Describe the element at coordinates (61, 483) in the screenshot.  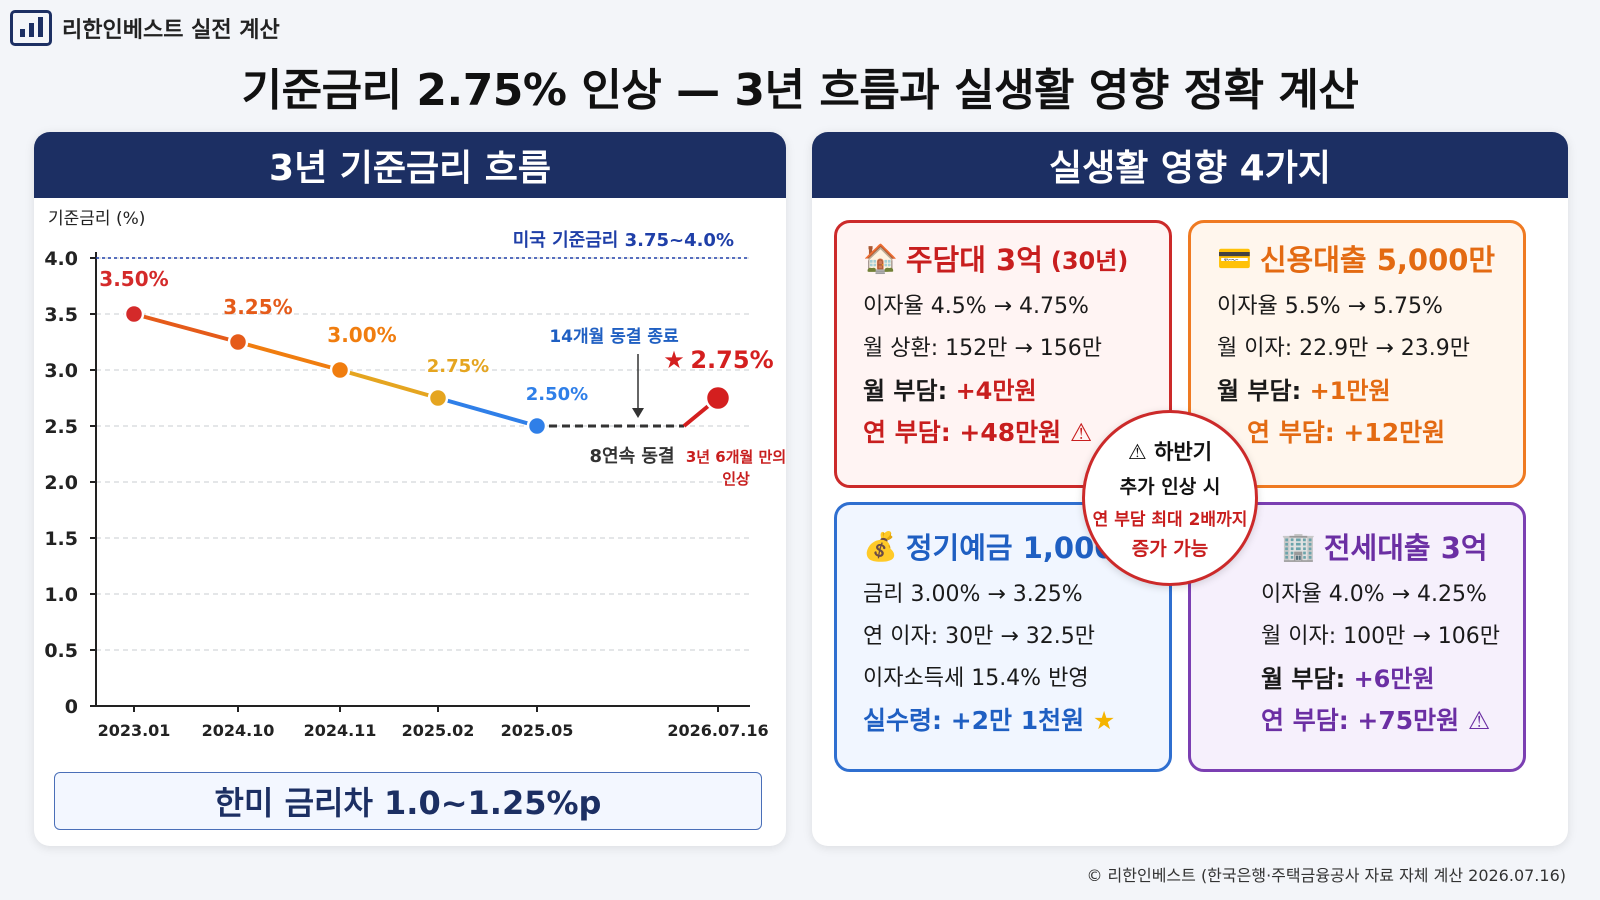
I see `y-tick-label: 2.0` at that location.